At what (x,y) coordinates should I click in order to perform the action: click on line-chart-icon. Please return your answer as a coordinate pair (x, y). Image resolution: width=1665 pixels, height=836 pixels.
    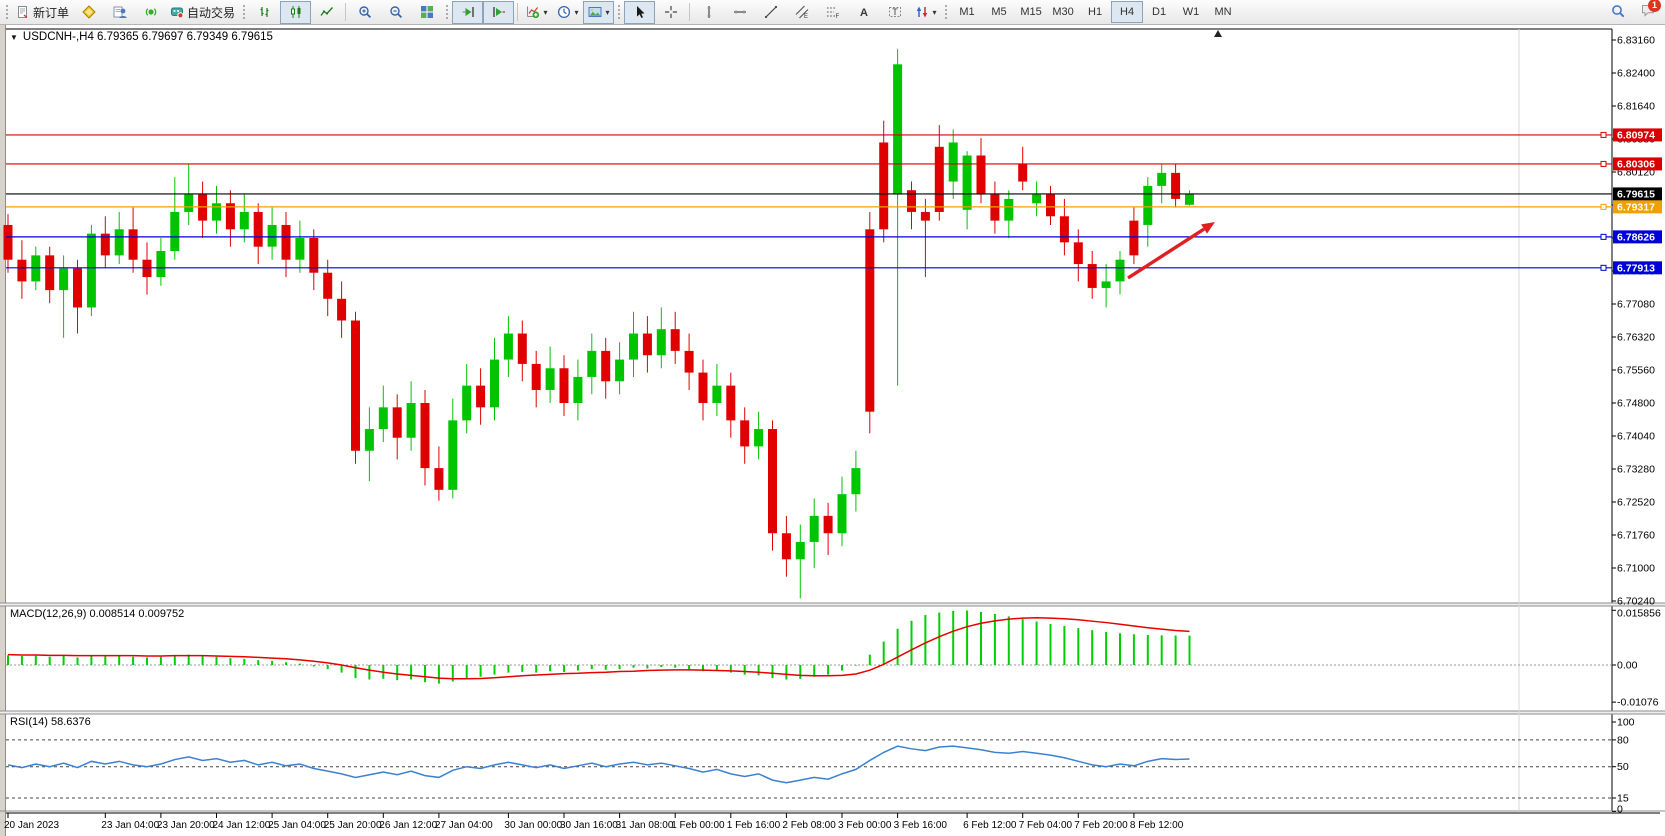
    Looking at the image, I should click on (327, 12).